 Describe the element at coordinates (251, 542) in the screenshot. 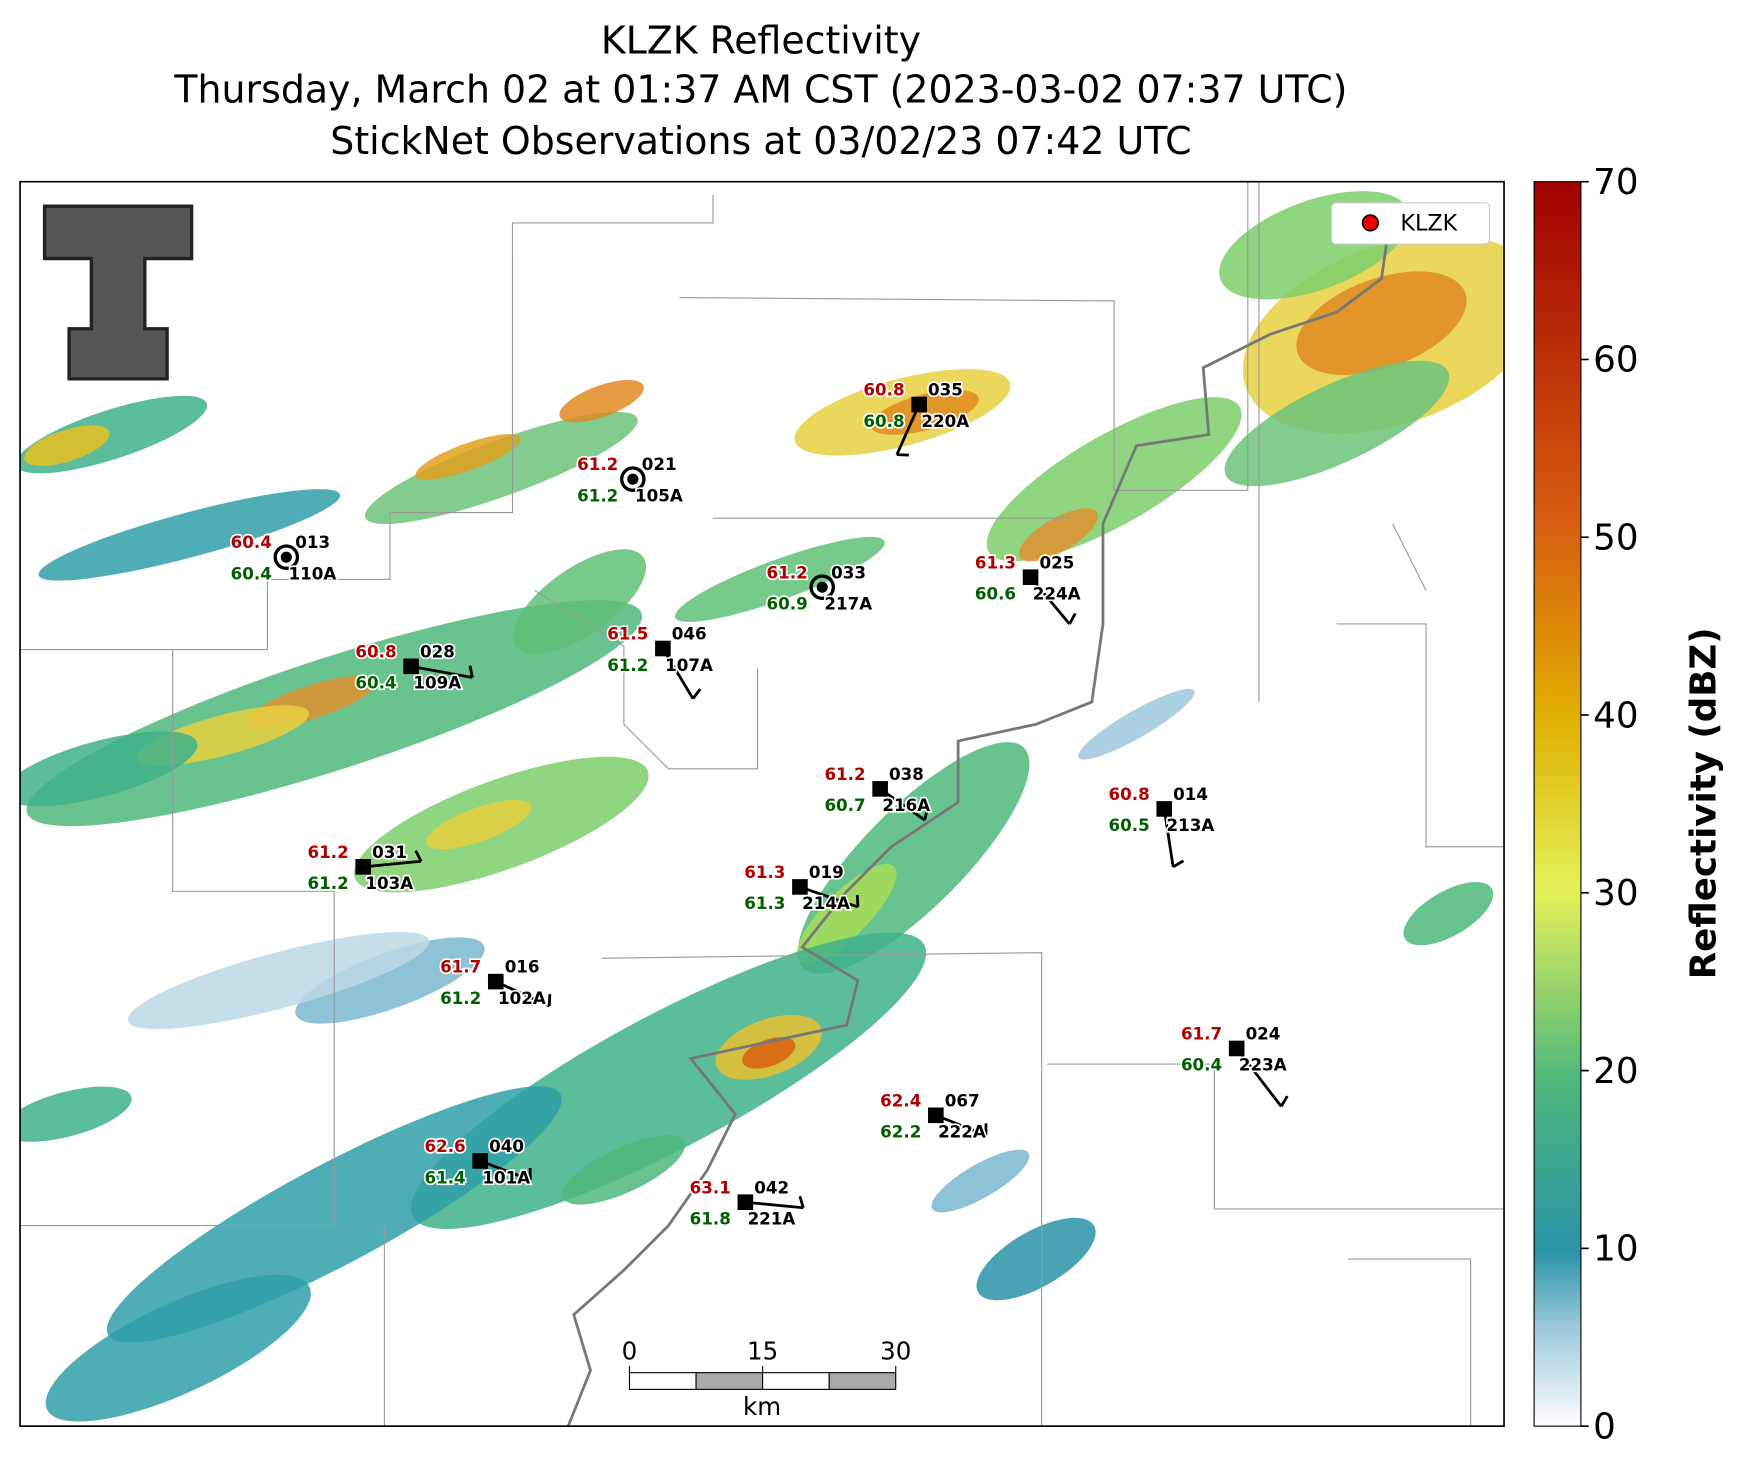

I see `temperature: 60.4` at that location.